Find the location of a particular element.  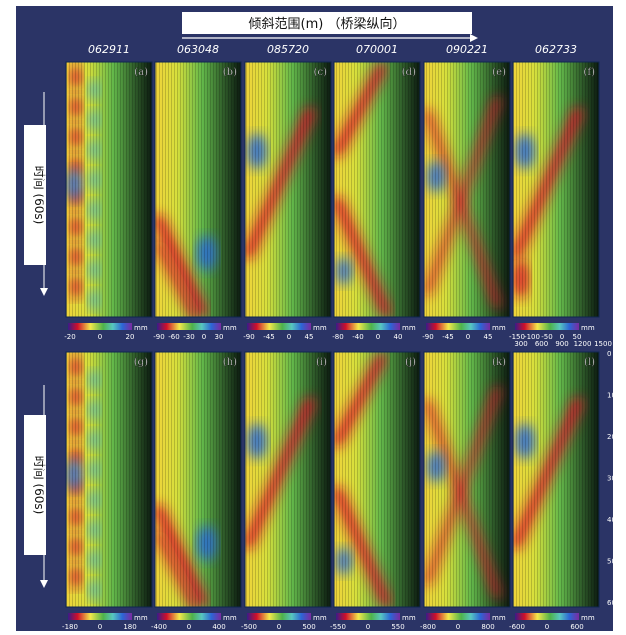

panel-label: (b) is located at coordinates (230, 72).